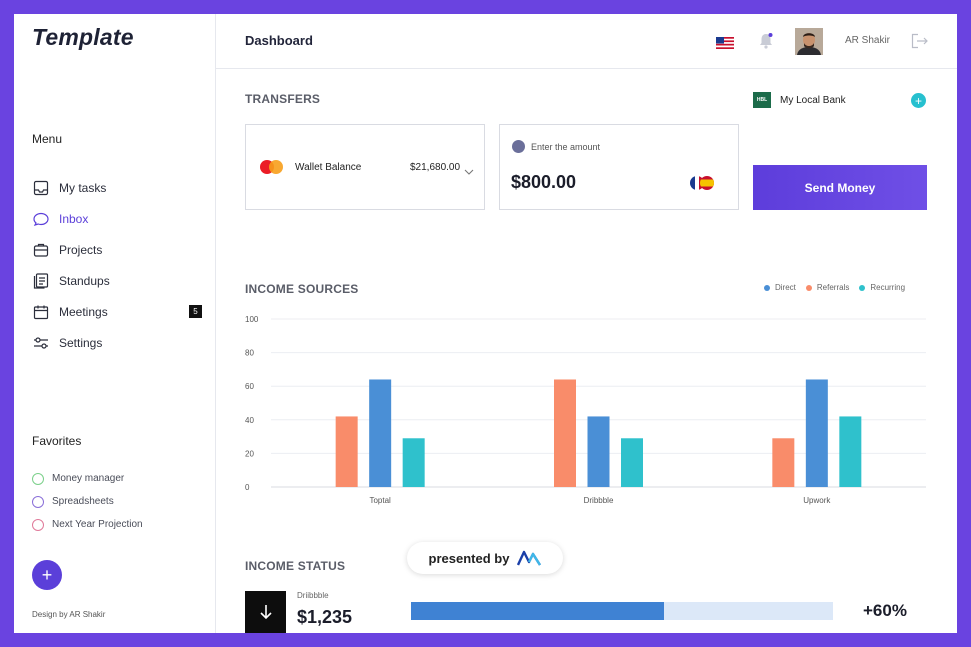  What do you see at coordinates (252, 319) in the screenshot?
I see `y-tick-label: 100` at bounding box center [252, 319].